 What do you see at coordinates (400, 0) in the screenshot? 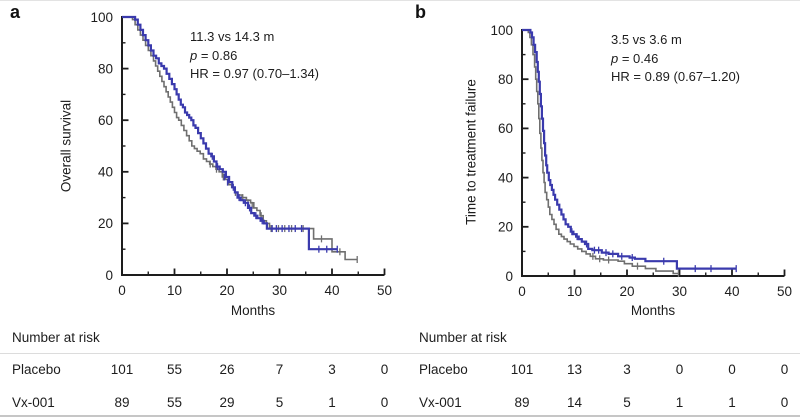
I see `top-rule` at bounding box center [400, 0].